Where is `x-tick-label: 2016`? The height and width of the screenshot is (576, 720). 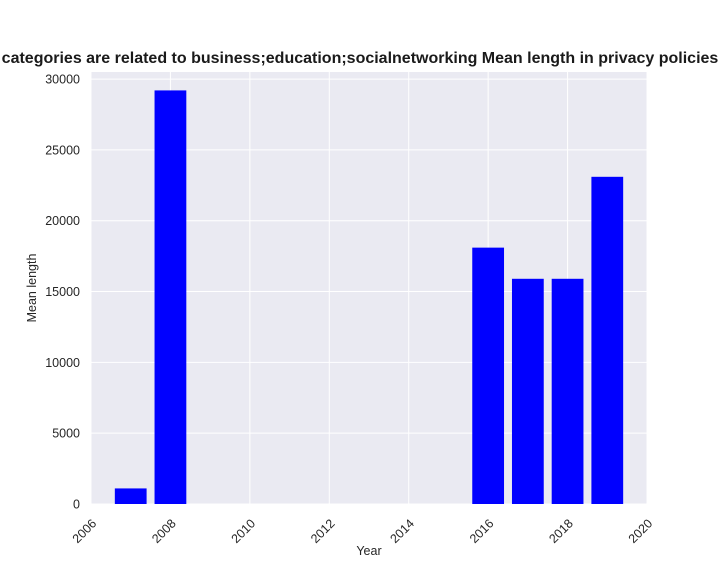 x-tick-label: 2016 is located at coordinates (482, 531).